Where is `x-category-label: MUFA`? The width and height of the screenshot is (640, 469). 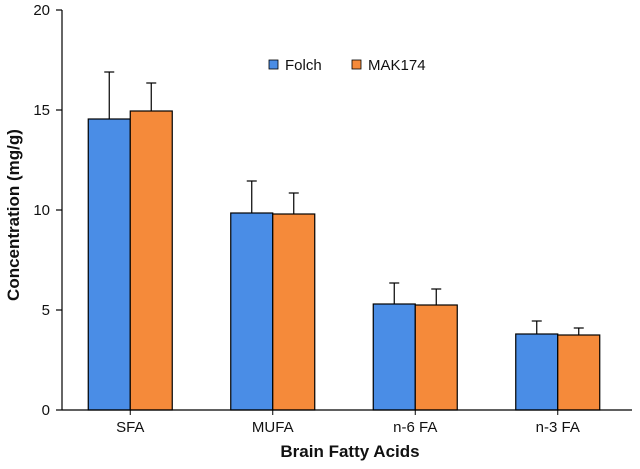 x-category-label: MUFA is located at coordinates (273, 427).